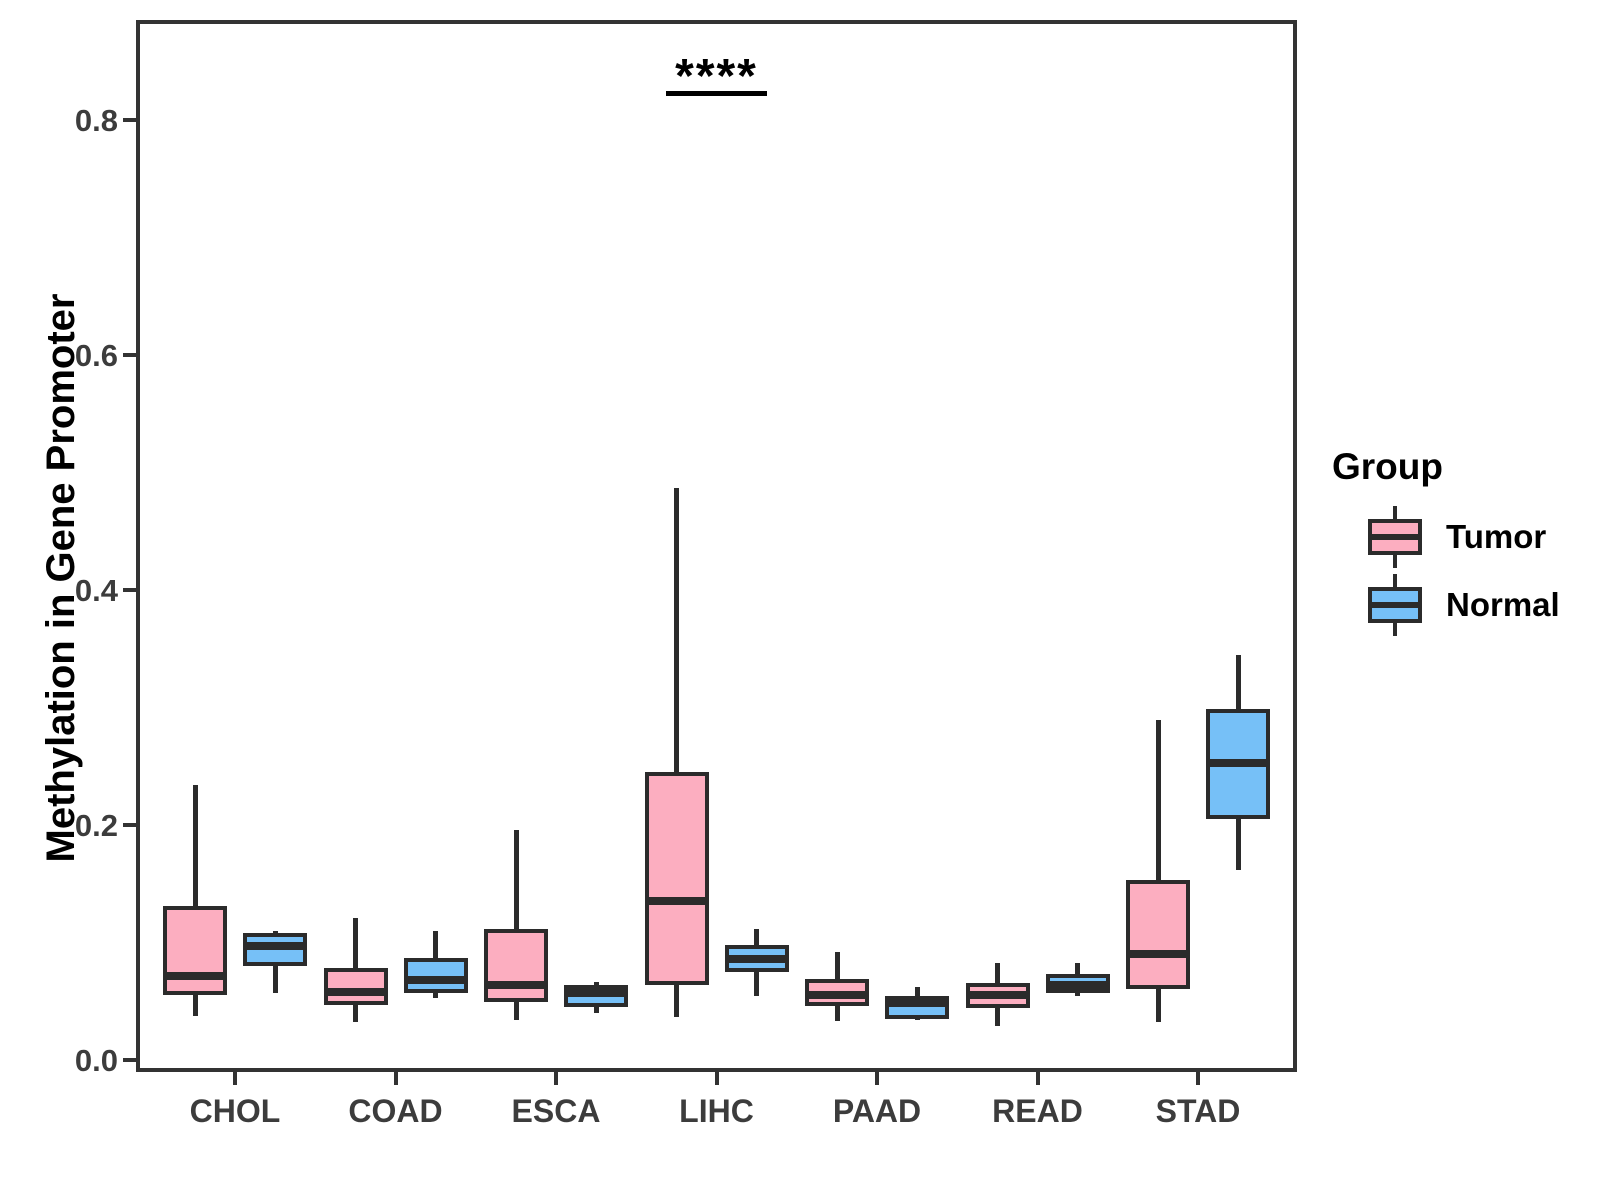 This screenshot has width=1600, height=1200. I want to click on x-tick-mark-STAD, so click(1198, 1078).